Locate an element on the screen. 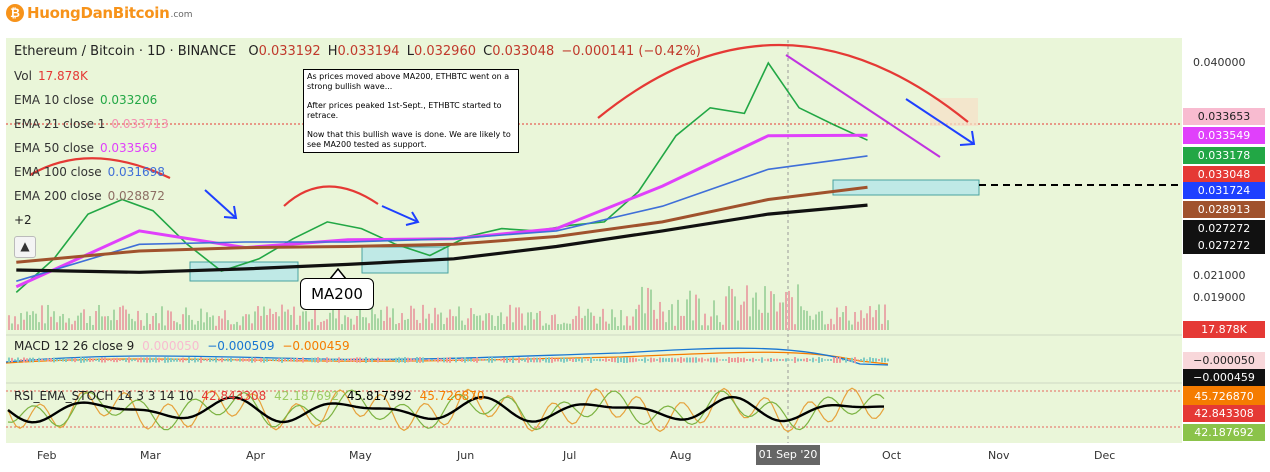 The width and height of the screenshot is (1270, 472). logo-suffix: .com is located at coordinates (181, 15).